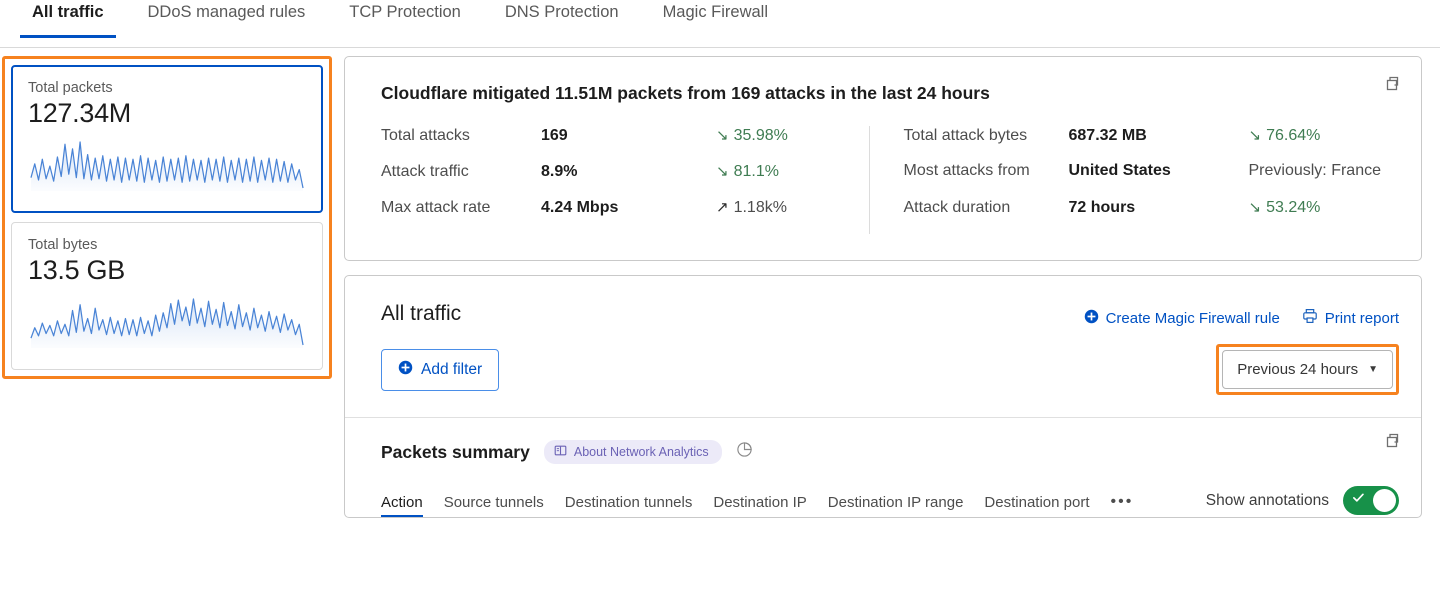  I want to click on subtab-destination-ip-range: Destination IP range, so click(896, 505).